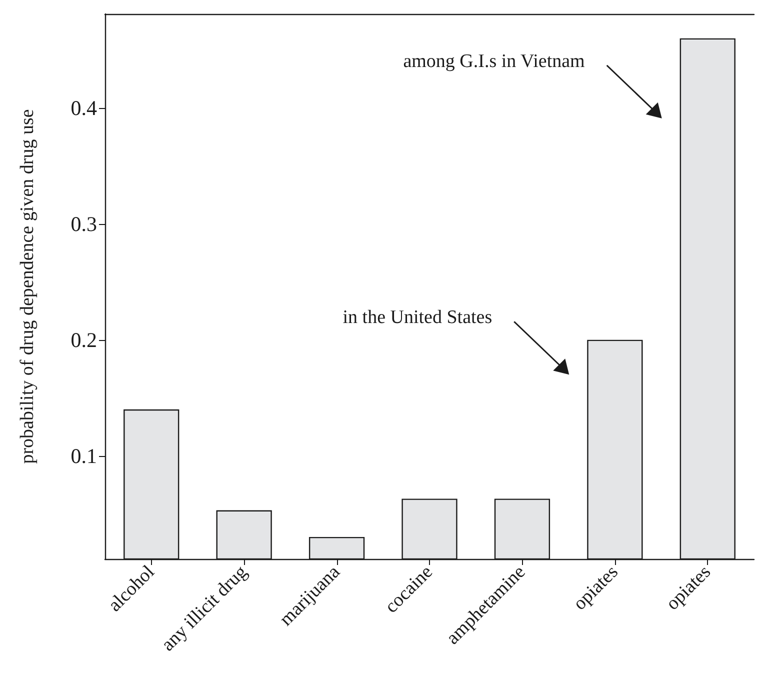 The image size is (766, 692). Describe the element at coordinates (83, 456) in the screenshot. I see `y-tick-label: 0.1` at that location.